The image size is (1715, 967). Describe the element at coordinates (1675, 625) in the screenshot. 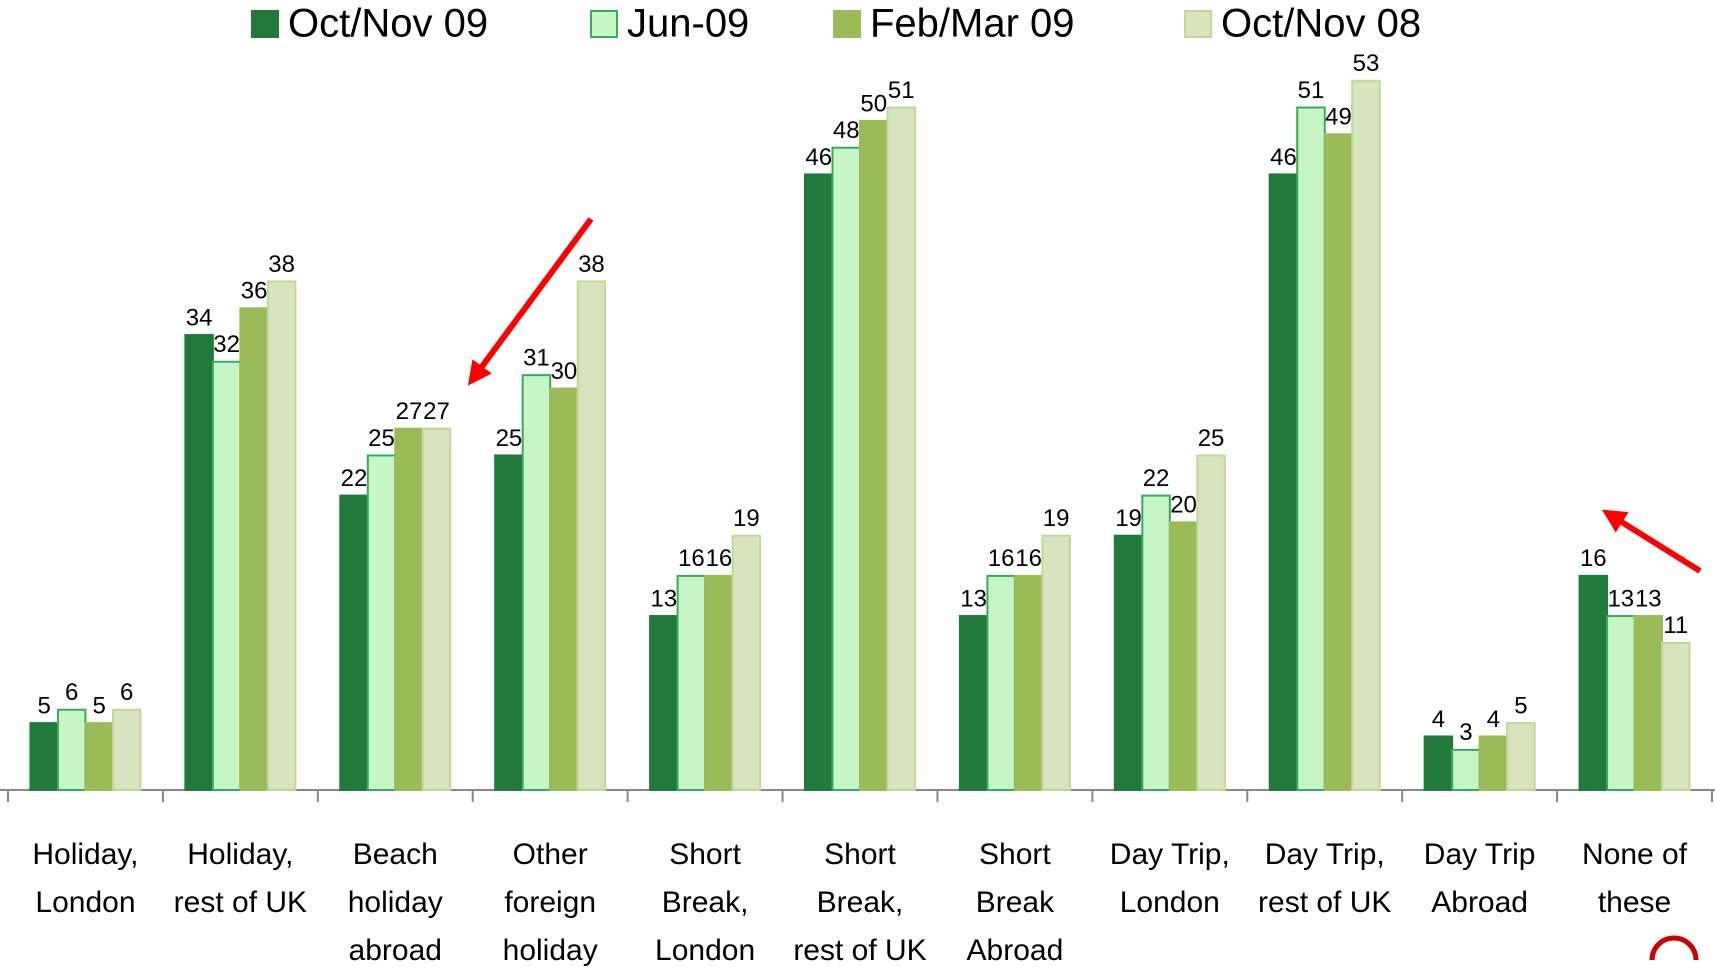

I see `value-label: 11` at that location.